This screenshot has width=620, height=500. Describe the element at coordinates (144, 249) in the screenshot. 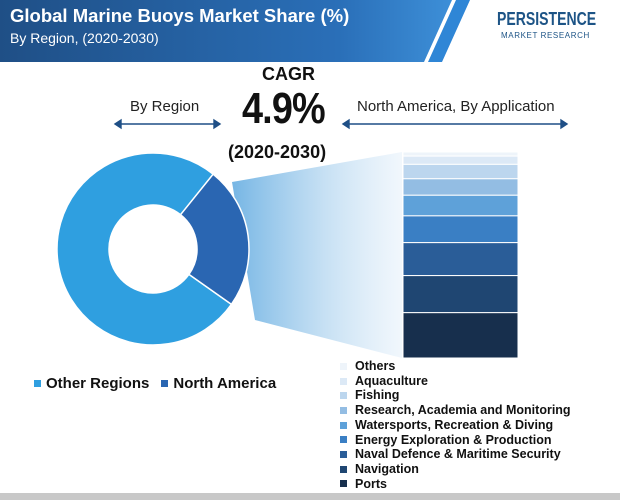

I see `donut-slice-other-regions` at that location.